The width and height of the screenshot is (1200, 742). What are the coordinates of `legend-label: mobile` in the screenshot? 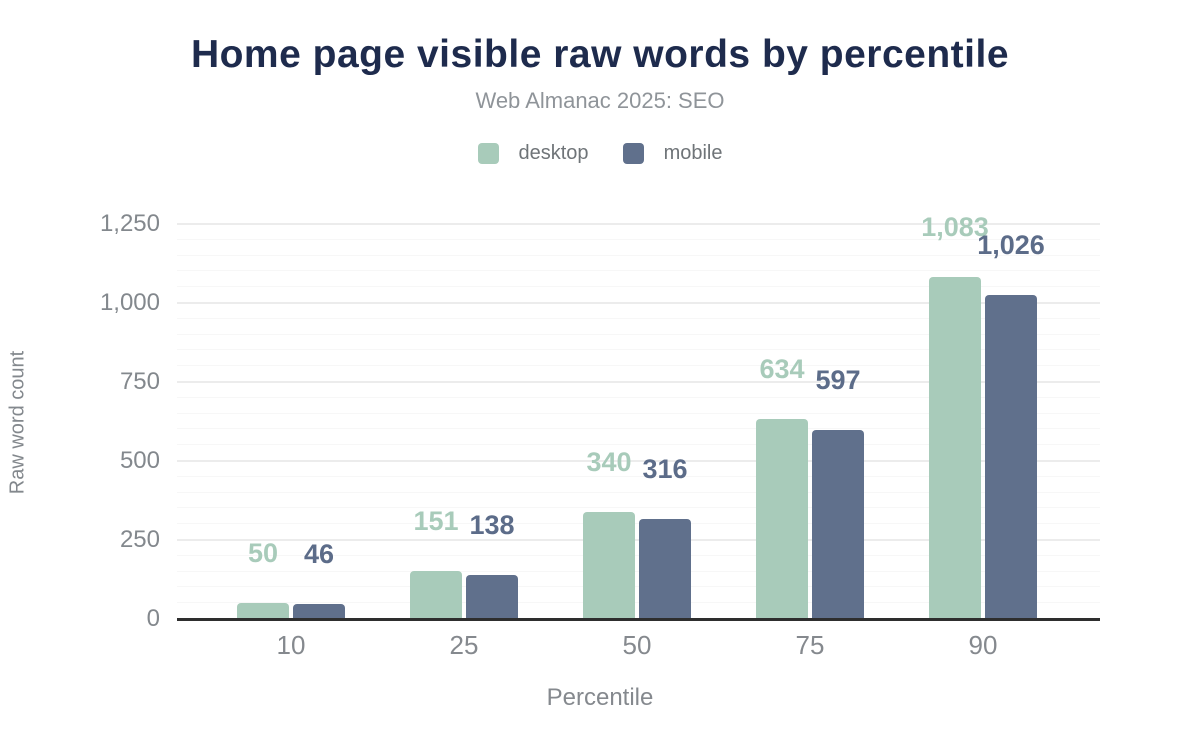 It's located at (693, 153).